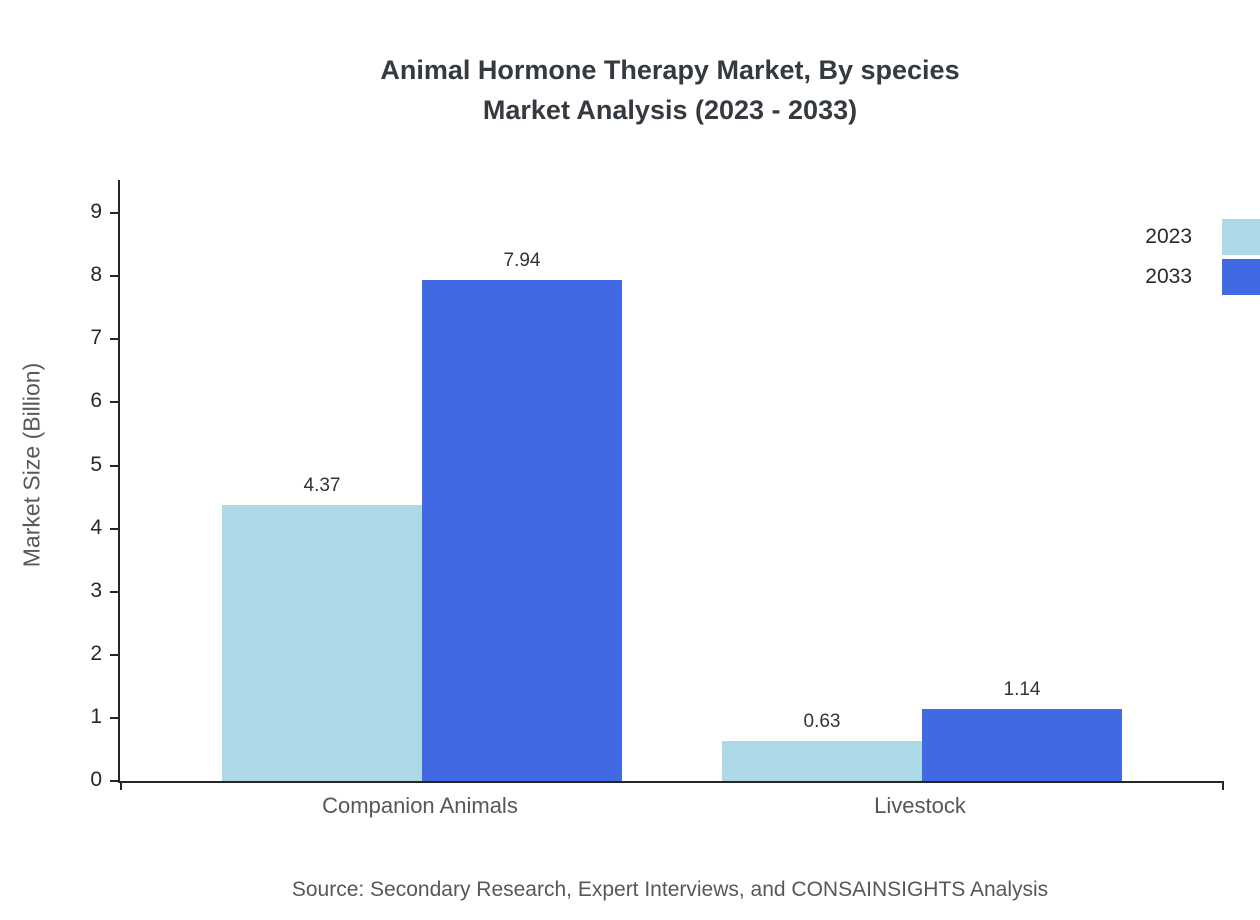  I want to click on y-axis-tick-label: 8, so click(96, 275).